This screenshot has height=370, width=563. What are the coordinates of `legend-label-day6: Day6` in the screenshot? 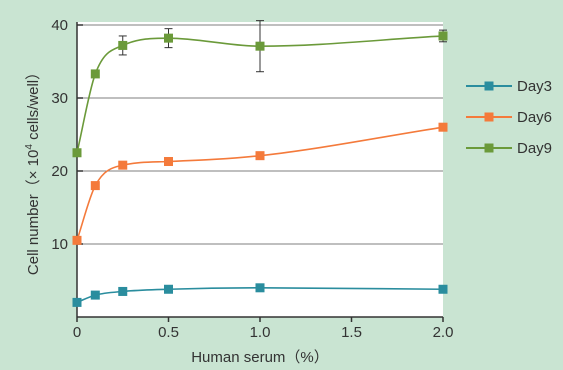 It's located at (534, 117).